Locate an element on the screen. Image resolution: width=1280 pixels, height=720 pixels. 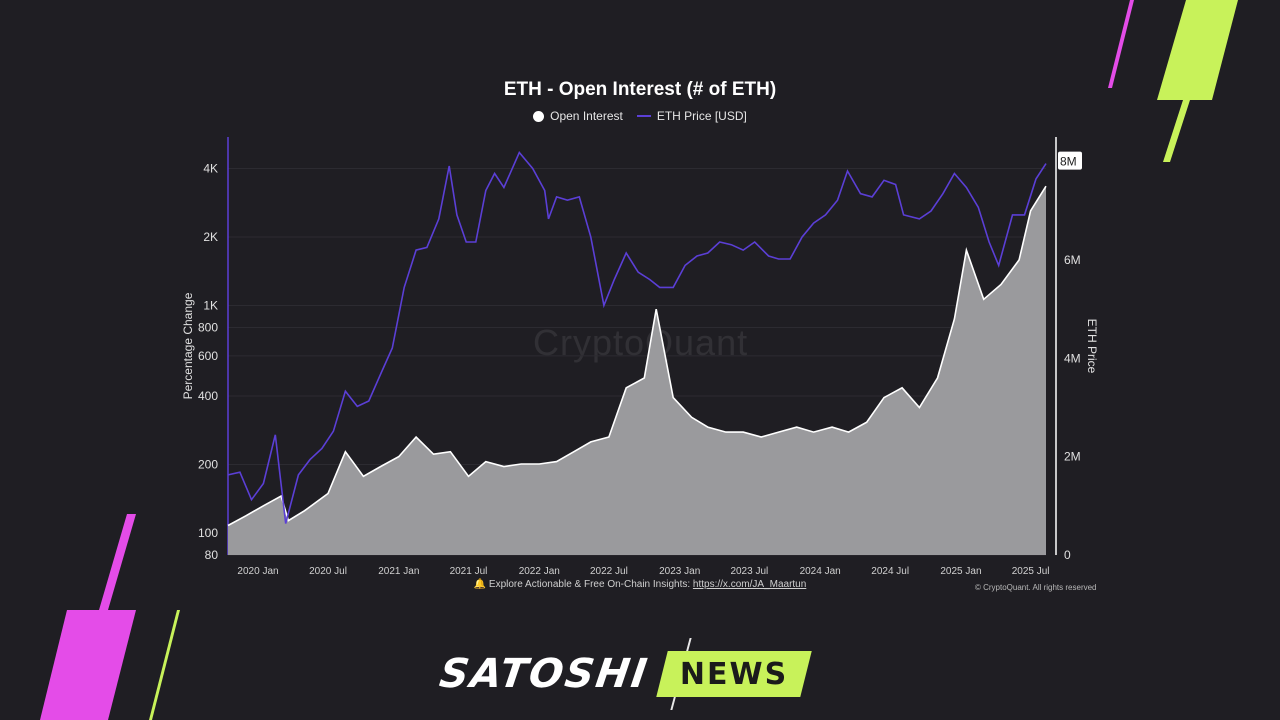
left-tick-label: 800 is located at coordinates (208, 327).